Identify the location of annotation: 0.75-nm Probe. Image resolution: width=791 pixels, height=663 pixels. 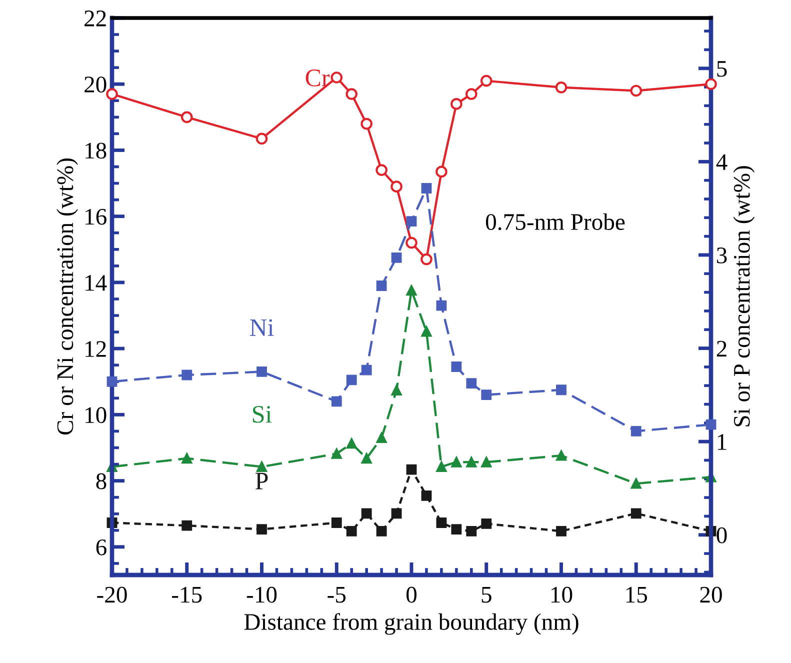
(555, 221).